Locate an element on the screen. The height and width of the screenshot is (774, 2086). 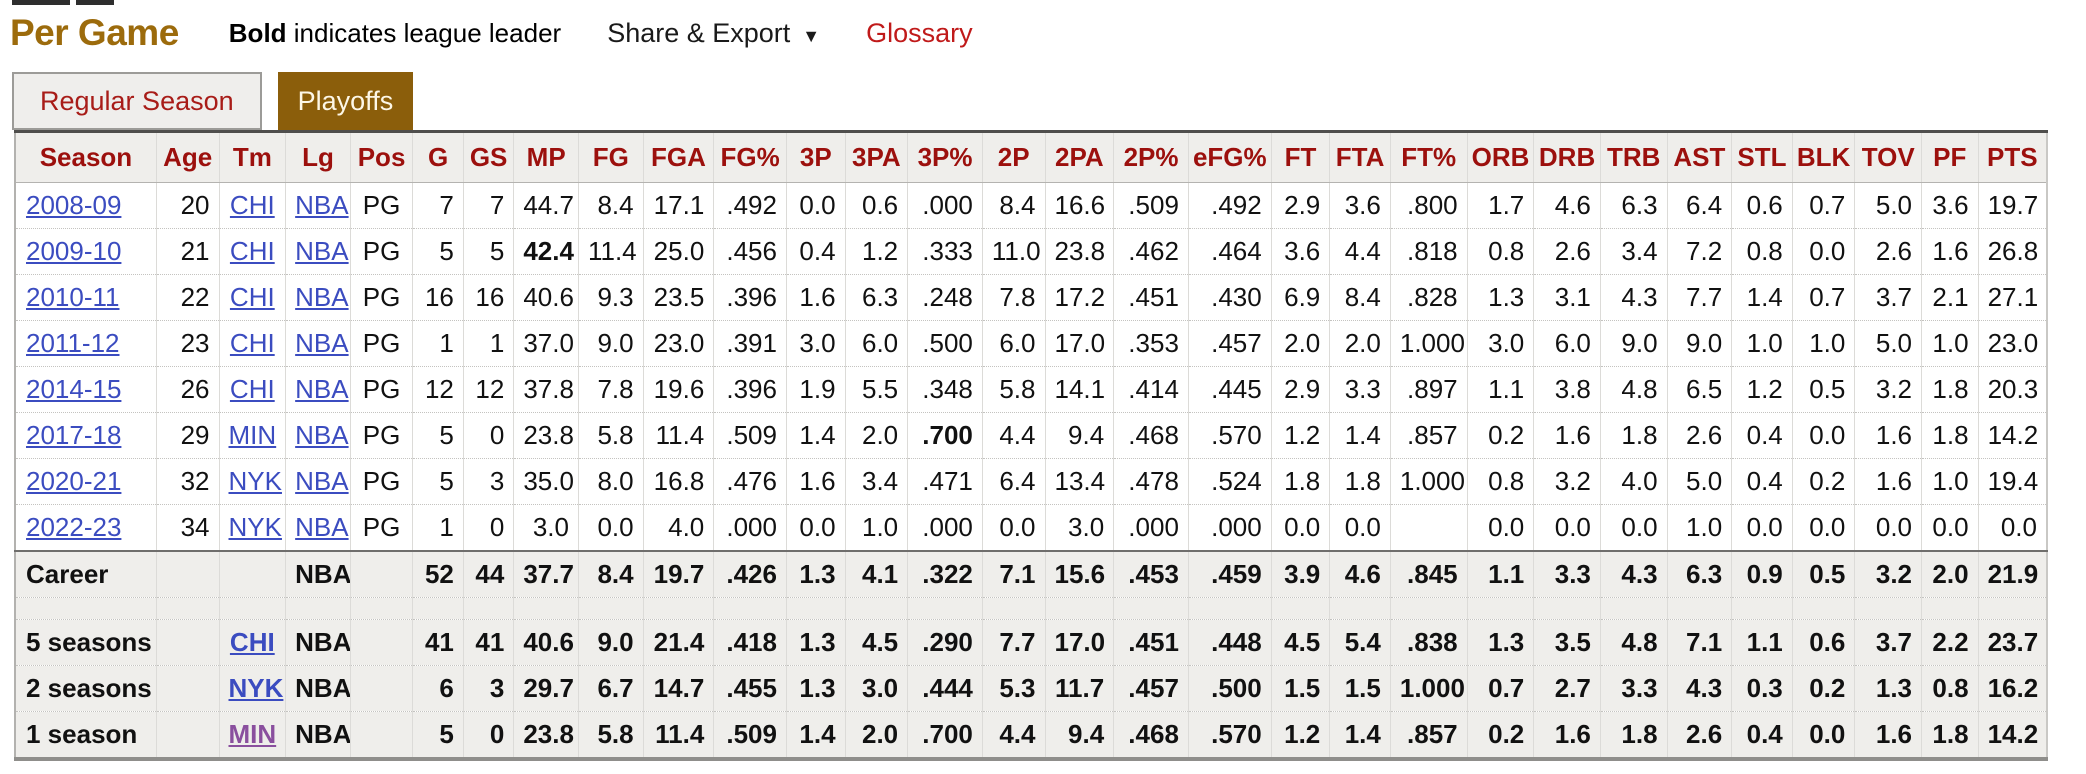
column-header-season: Season is located at coordinates (86, 157).